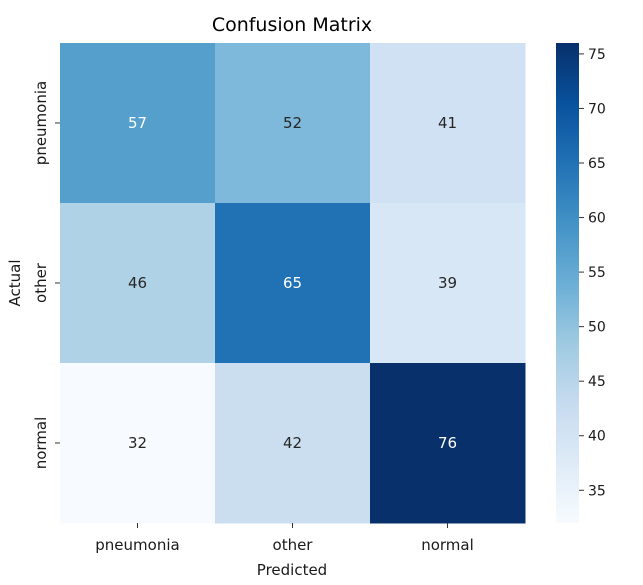  I want to click on heatmap-cell-other-other, so click(293, 283).